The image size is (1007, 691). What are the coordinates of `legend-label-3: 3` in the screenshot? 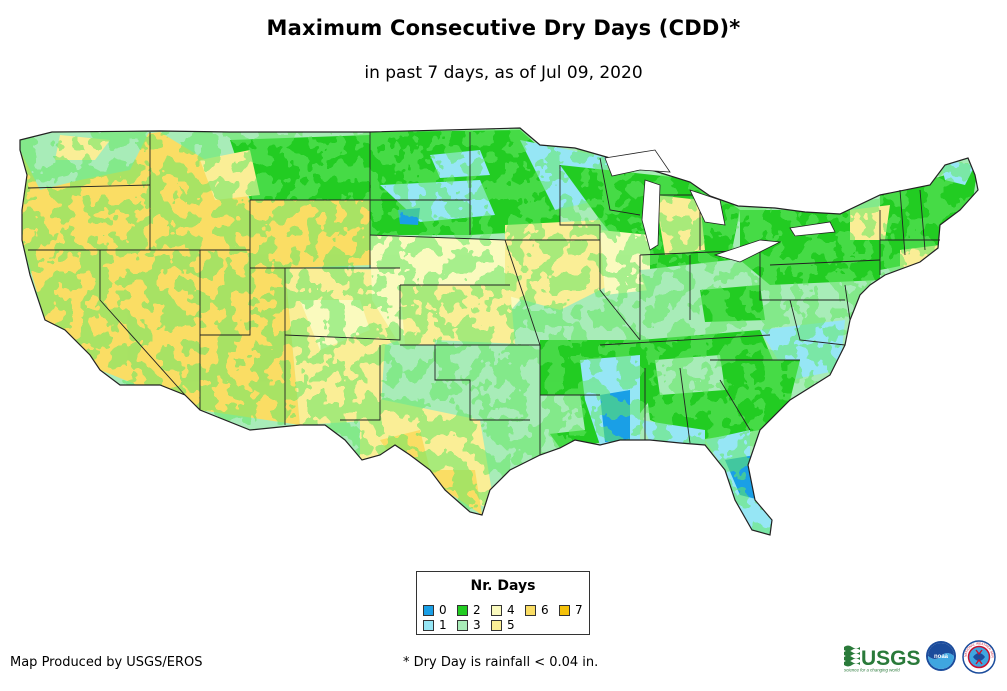 It's located at (477, 625).